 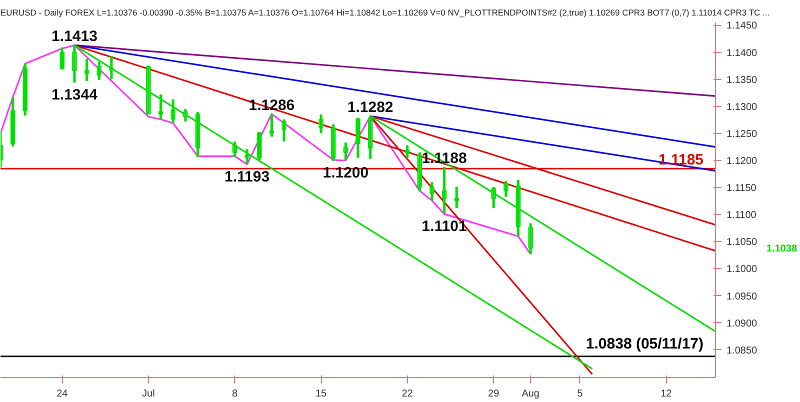 What do you see at coordinates (742, 324) in the screenshot?
I see `y-tick-label: 1.0900` at bounding box center [742, 324].